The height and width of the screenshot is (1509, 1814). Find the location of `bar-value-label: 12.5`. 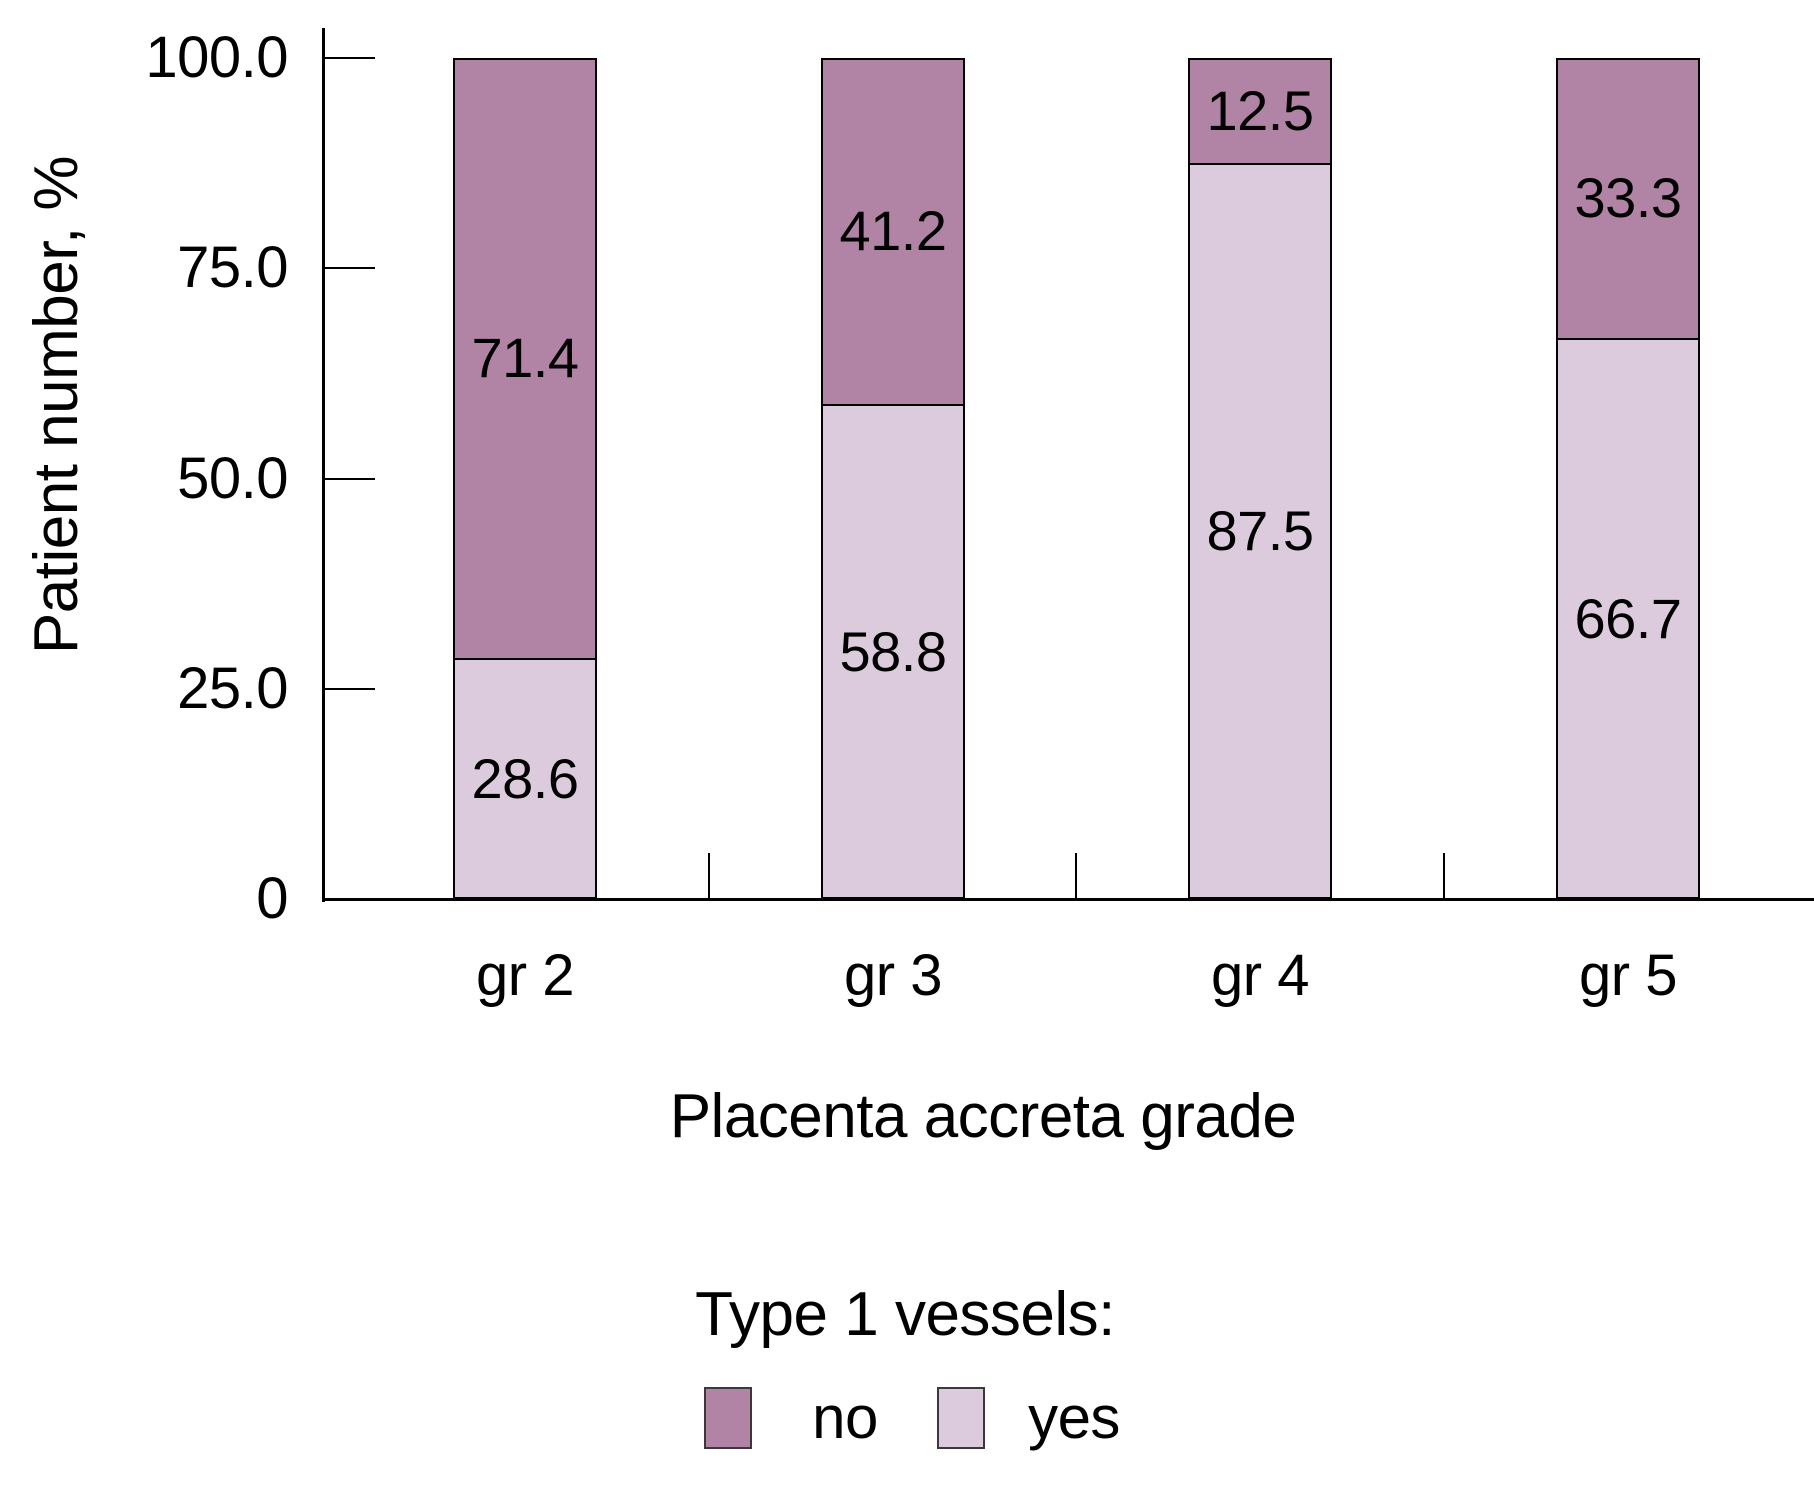

bar-value-label: 12.5 is located at coordinates (1260, 110).